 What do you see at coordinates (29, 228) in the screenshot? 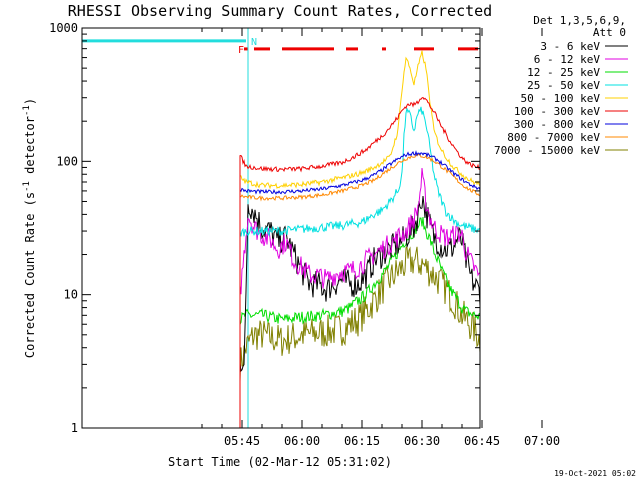
I see `y-axis-label: Corrected Count Rate (s-1 detector-1)` at bounding box center [29, 228].